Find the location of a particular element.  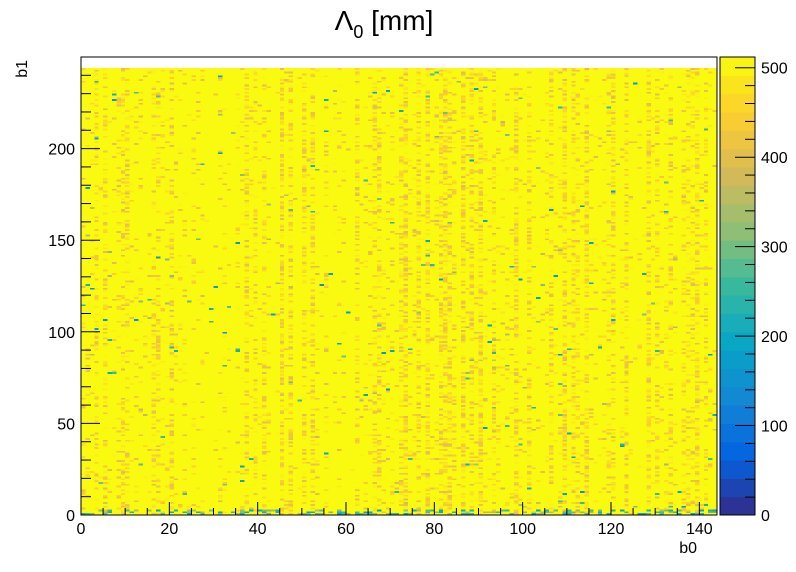

y-tick-label: 50 is located at coordinates (66, 424).